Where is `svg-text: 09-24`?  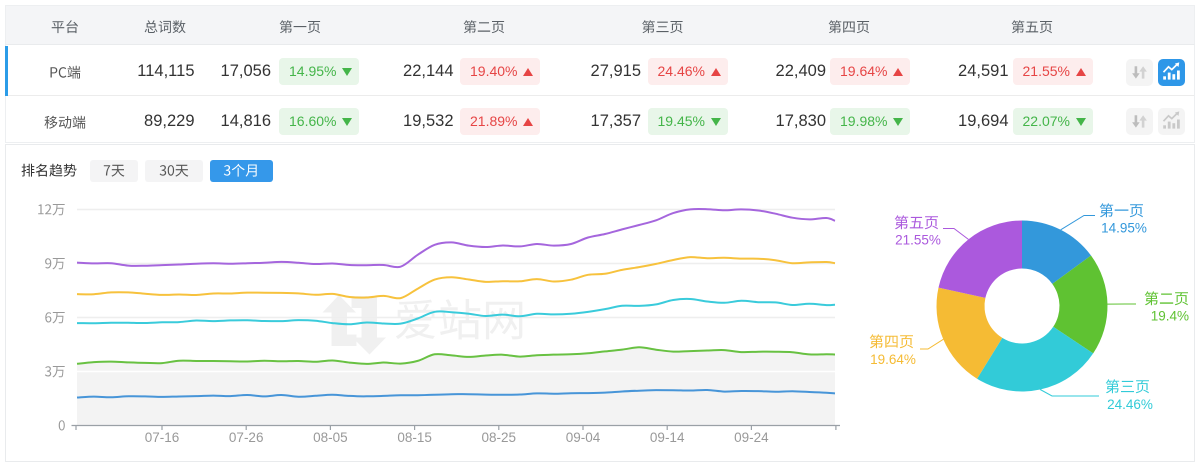
svg-text: 09-24 is located at coordinates (751, 437).